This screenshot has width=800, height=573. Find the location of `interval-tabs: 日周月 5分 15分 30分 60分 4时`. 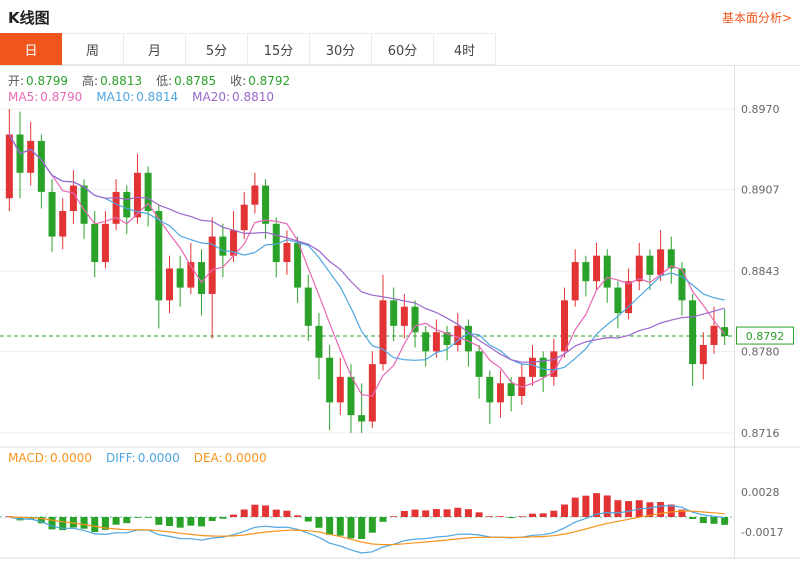

interval-tabs: 日周月 5分 15分 30分 60分 4时 is located at coordinates (400, 49).